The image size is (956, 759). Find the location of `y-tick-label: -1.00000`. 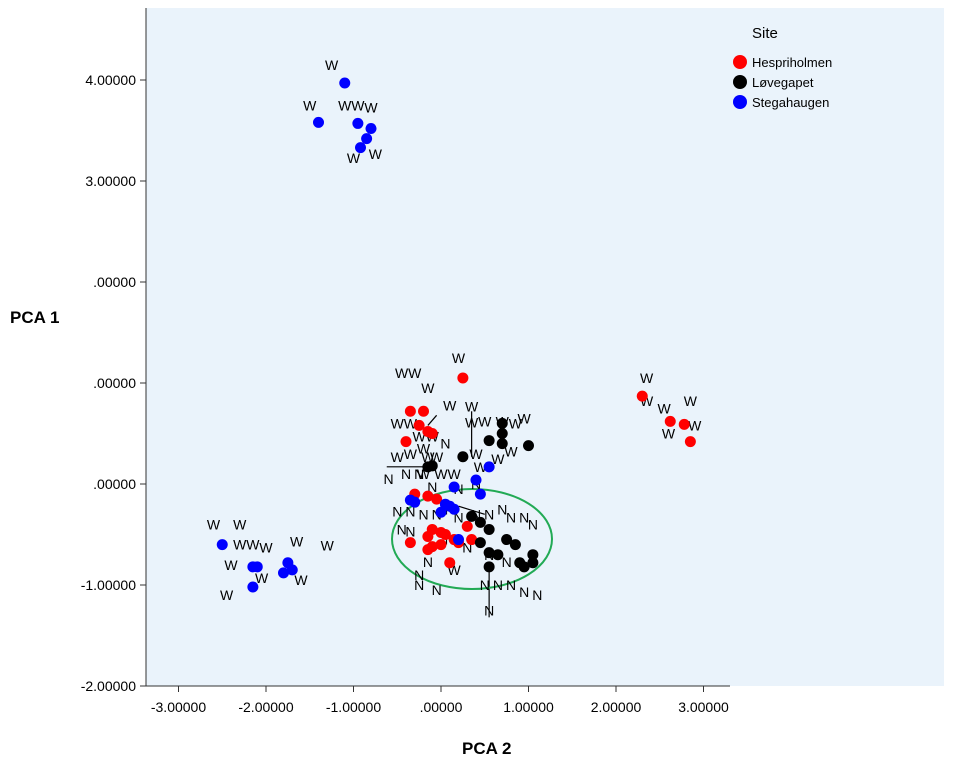

y-tick-label: -1.00000 is located at coordinates (108, 585).